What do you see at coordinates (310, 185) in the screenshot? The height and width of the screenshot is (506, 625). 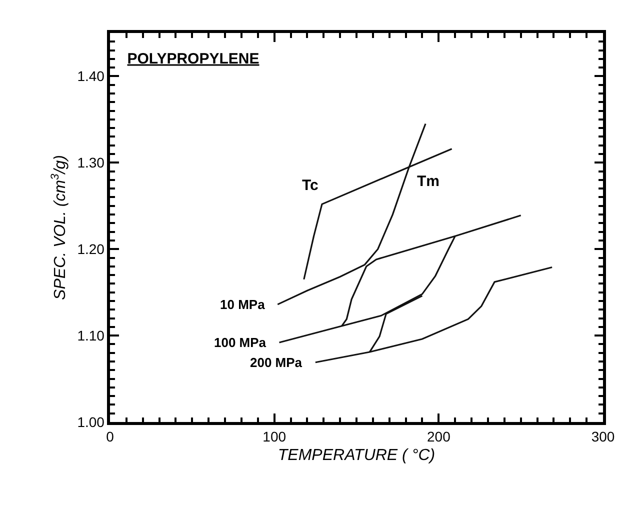 I see `annotation: Tc` at bounding box center [310, 185].